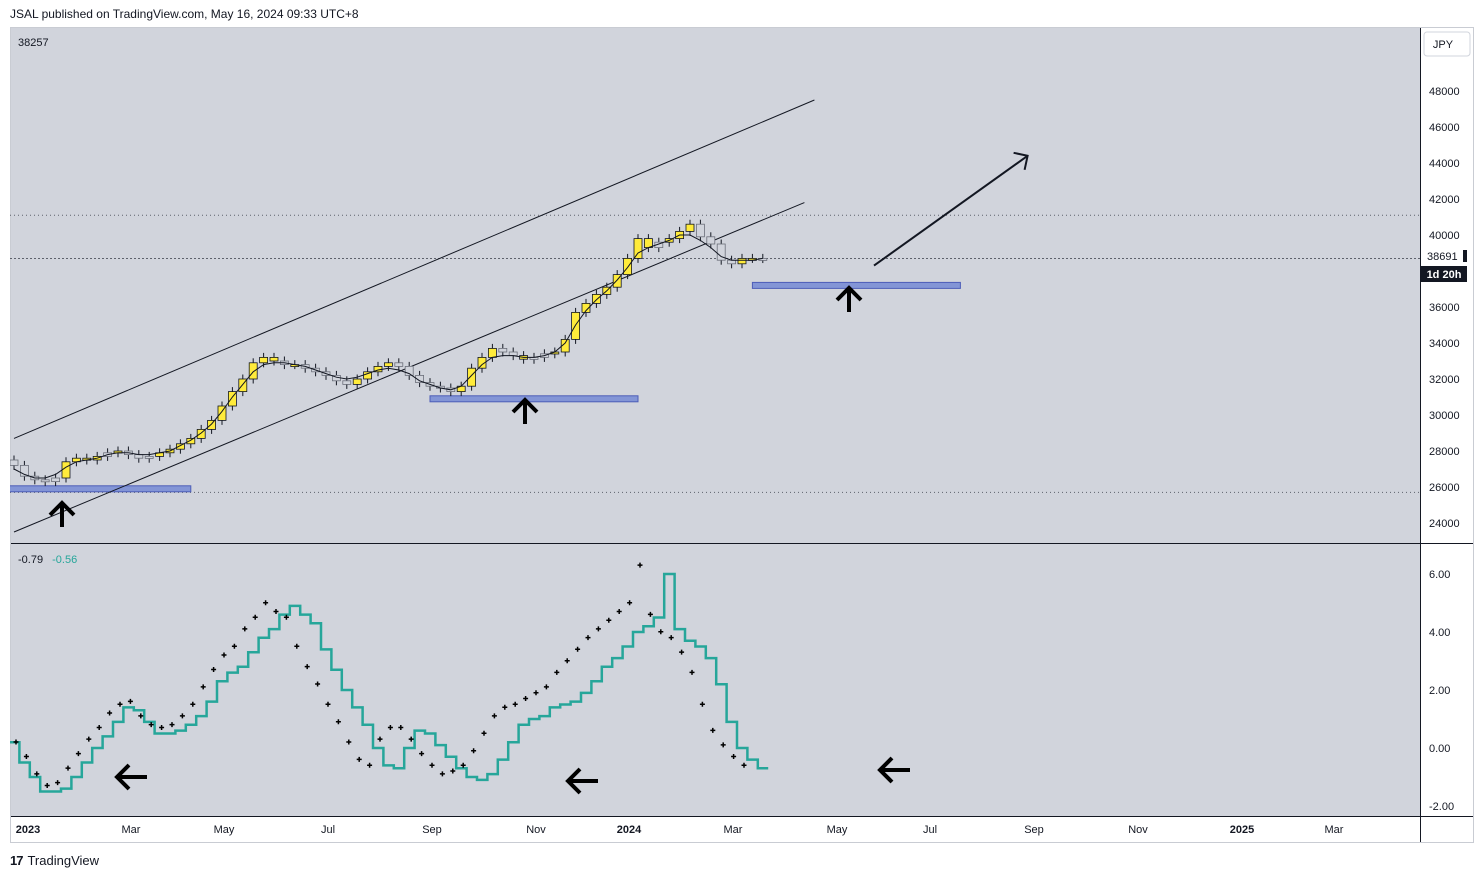  Describe the element at coordinates (131, 830) in the screenshot. I see `time-tick-label: Mar` at that location.